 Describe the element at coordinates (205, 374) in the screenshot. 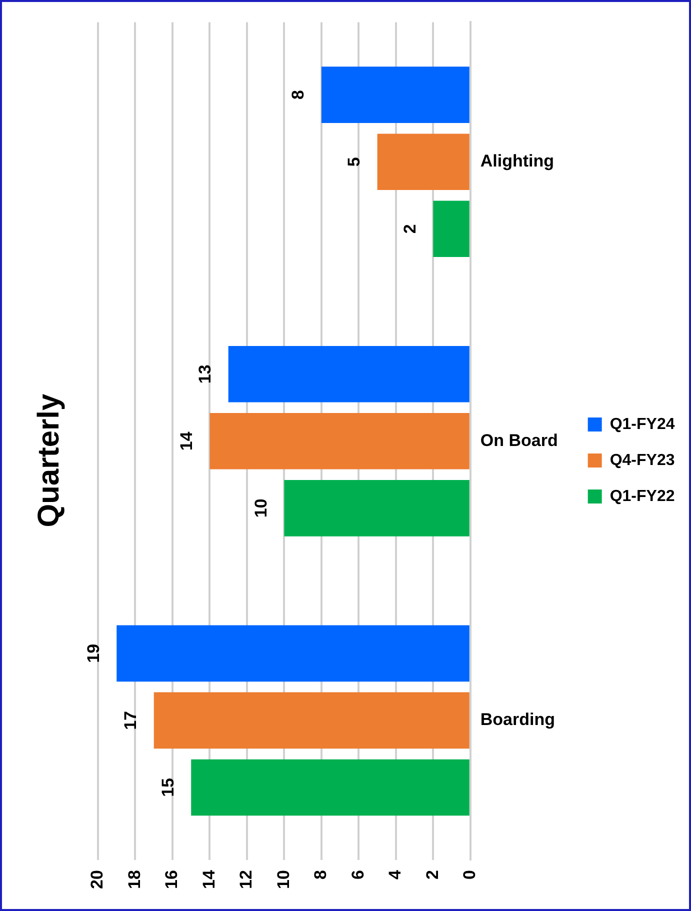

I see `data-label: 13` at that location.